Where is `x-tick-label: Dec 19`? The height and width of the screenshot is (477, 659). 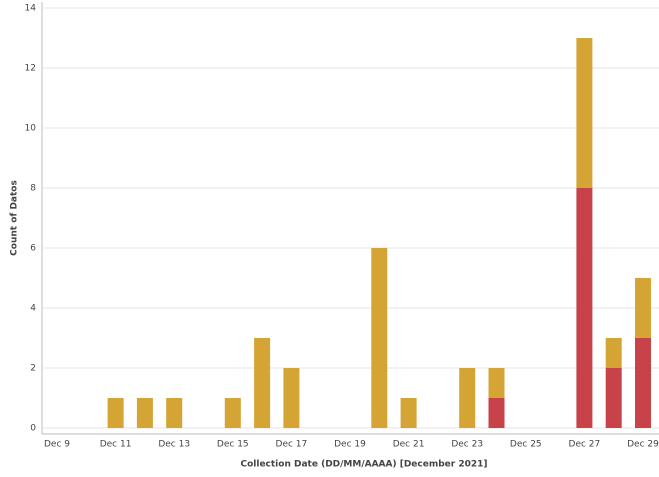 x-tick-label: Dec 19 is located at coordinates (350, 445).